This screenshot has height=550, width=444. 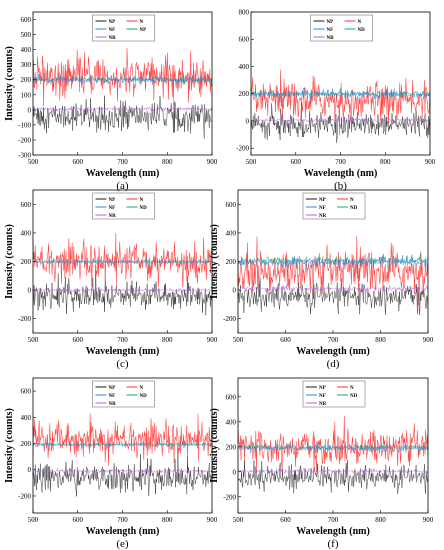 I want to click on y-tick-label: 100, so click(x=26, y=95).